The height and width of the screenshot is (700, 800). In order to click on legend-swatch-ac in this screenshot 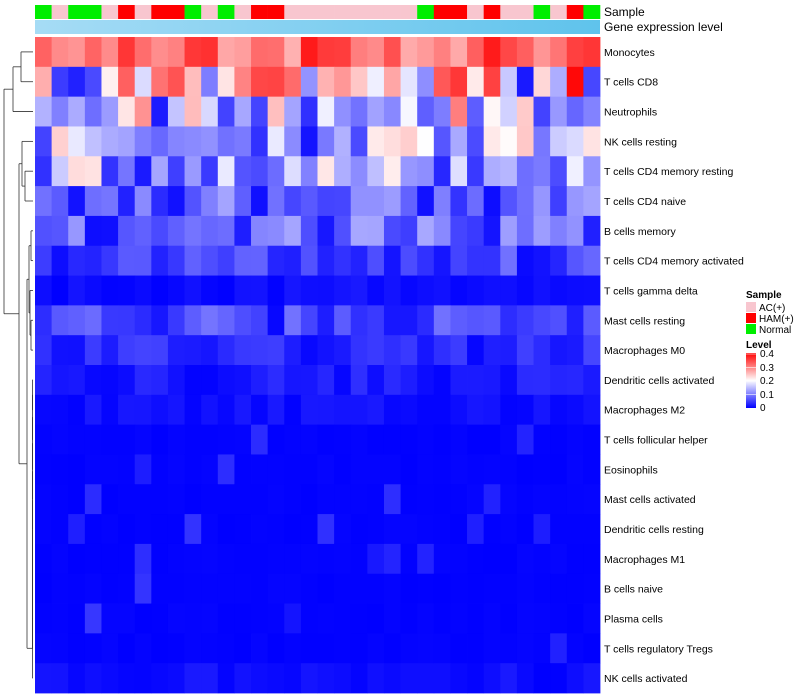, I will do `click(751, 307)`.